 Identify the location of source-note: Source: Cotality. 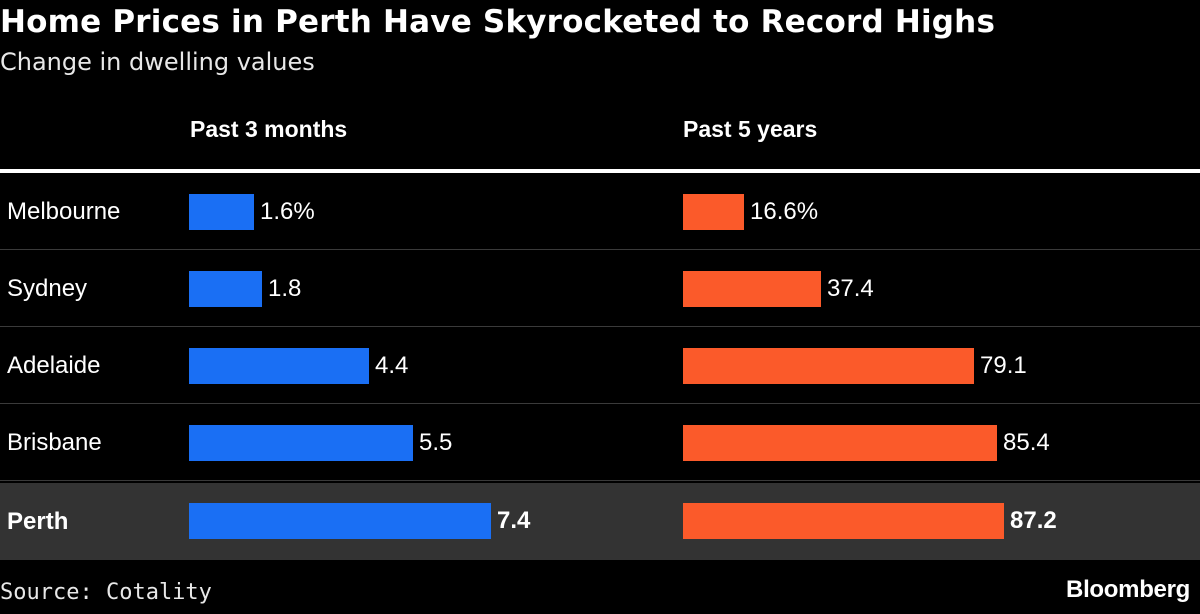
(106, 592).